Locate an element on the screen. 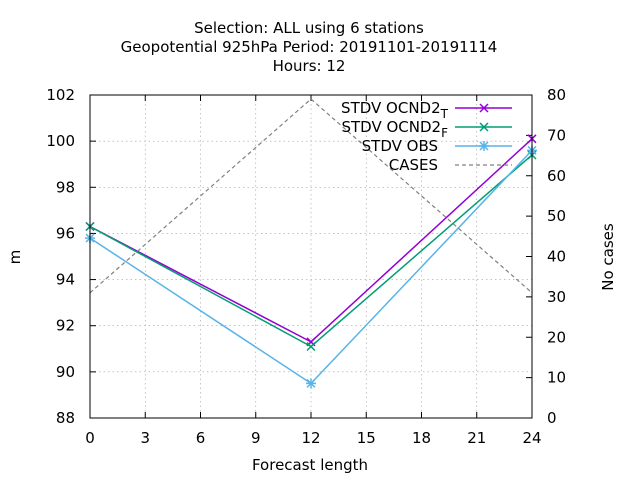 Image resolution: width=640 pixels, height=480 pixels. series-1-point-stroke is located at coordinates (311, 346).